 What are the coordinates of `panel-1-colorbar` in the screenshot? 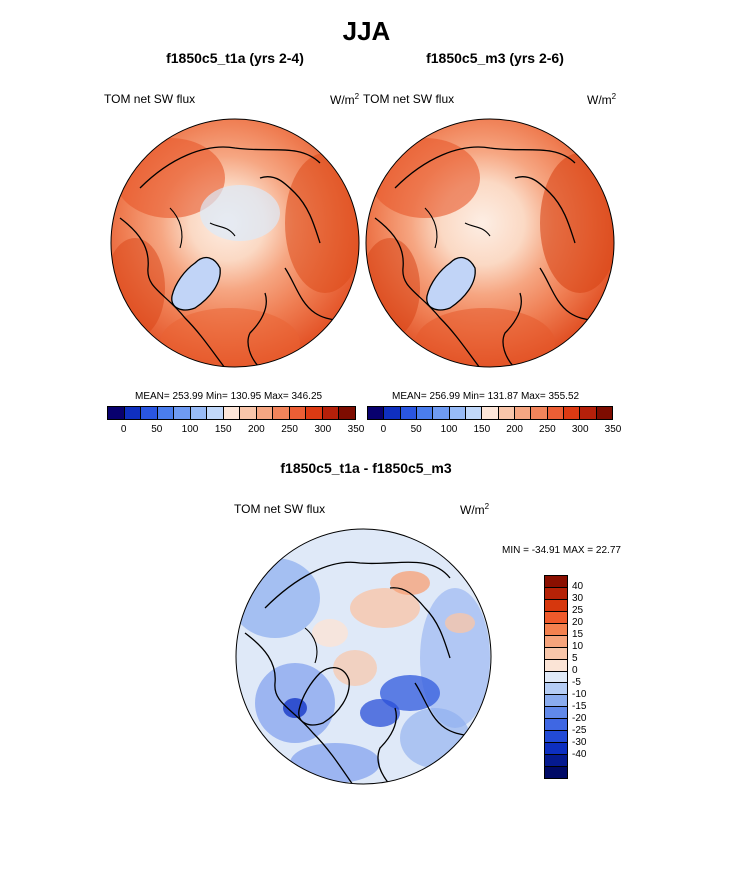 It's located at (231, 413).